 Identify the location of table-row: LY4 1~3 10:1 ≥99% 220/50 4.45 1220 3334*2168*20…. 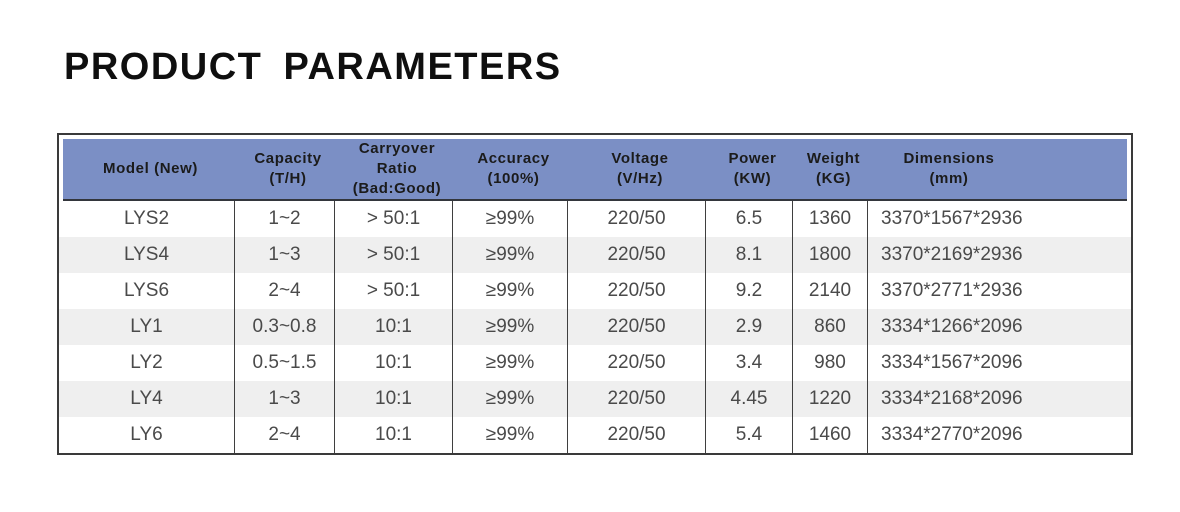
(595, 399).